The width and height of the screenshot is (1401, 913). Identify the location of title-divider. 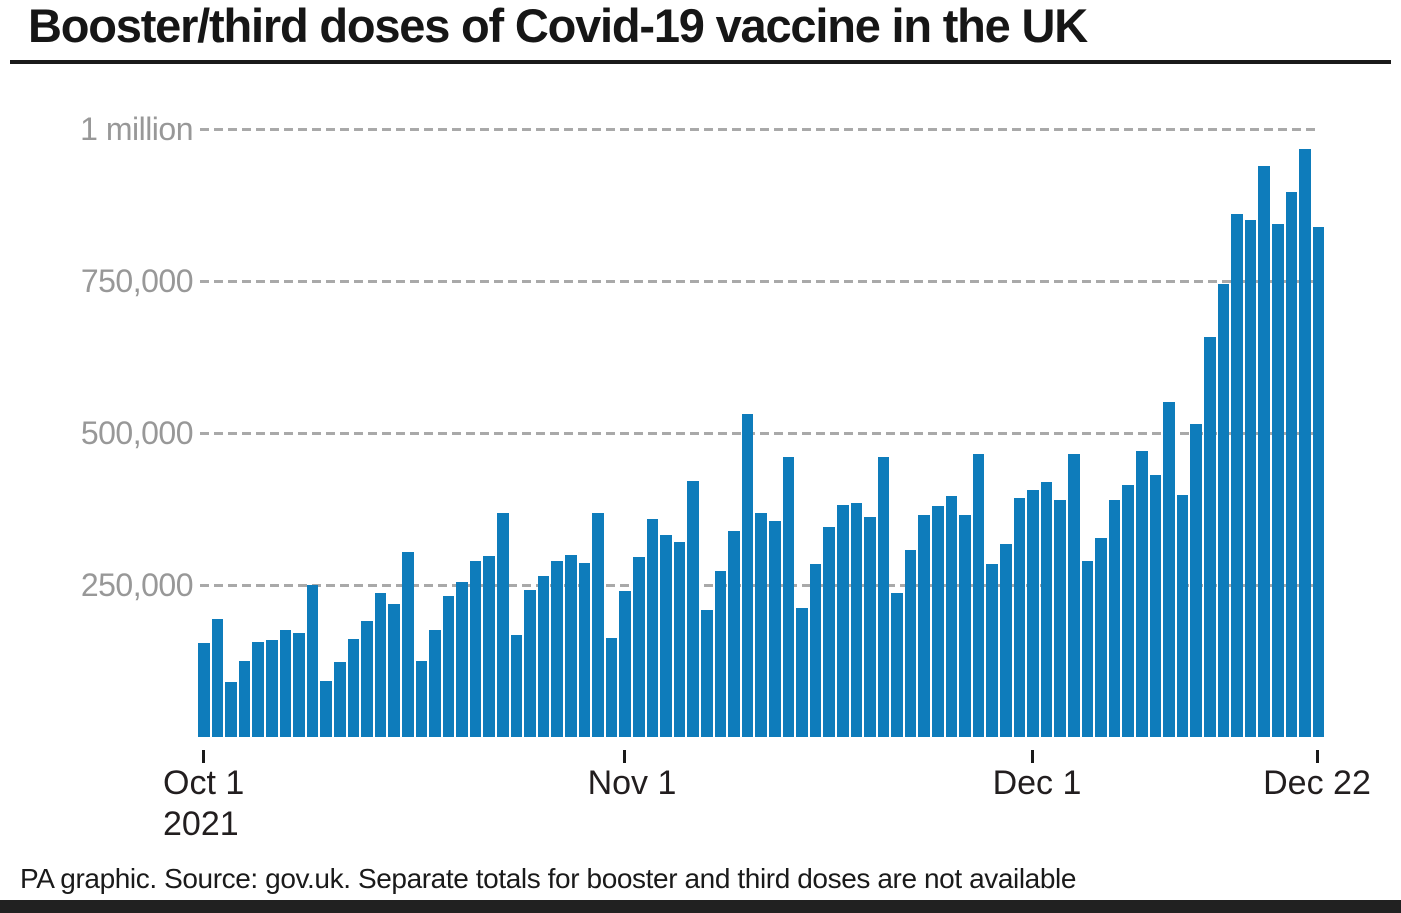
(700, 62).